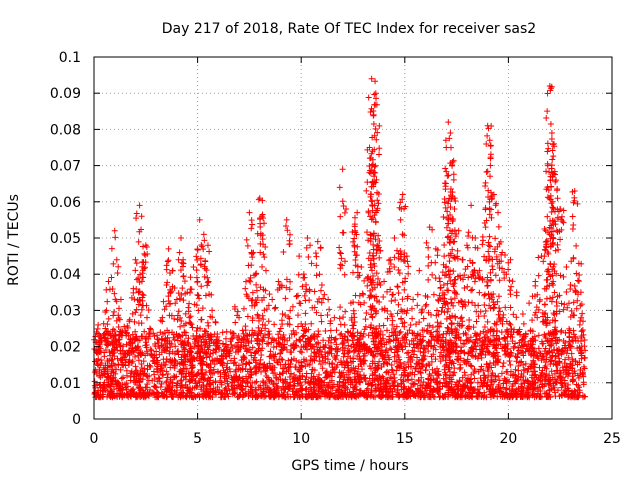 This screenshot has height=480, width=640. What do you see at coordinates (197, 439) in the screenshot?
I see `x-tick-label: 5` at bounding box center [197, 439].